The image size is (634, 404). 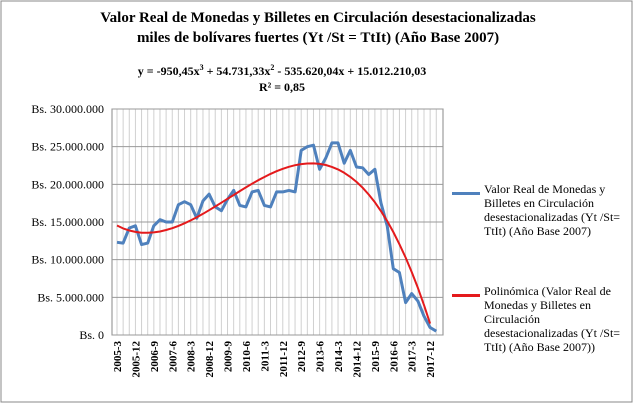 What do you see at coordinates (394, 357) in the screenshot?
I see `x-tick-label: 2016-6` at bounding box center [394, 357].